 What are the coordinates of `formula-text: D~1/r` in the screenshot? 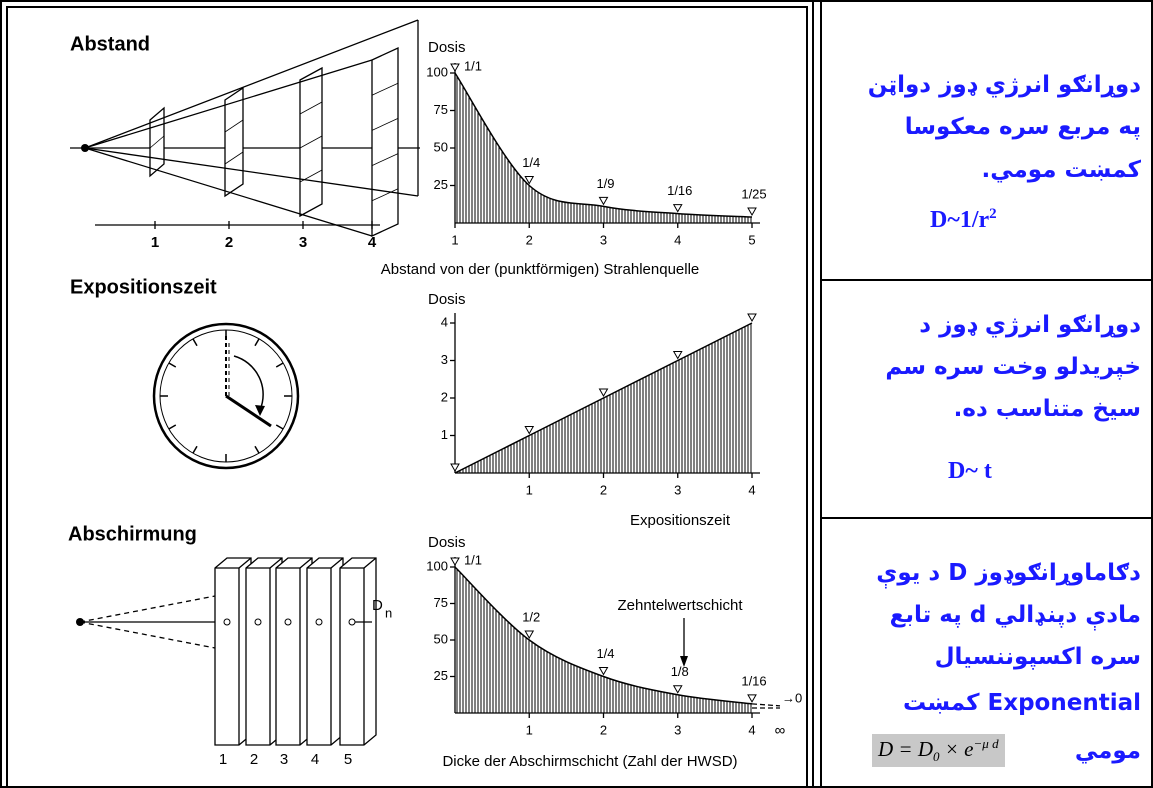 It's located at (960, 220).